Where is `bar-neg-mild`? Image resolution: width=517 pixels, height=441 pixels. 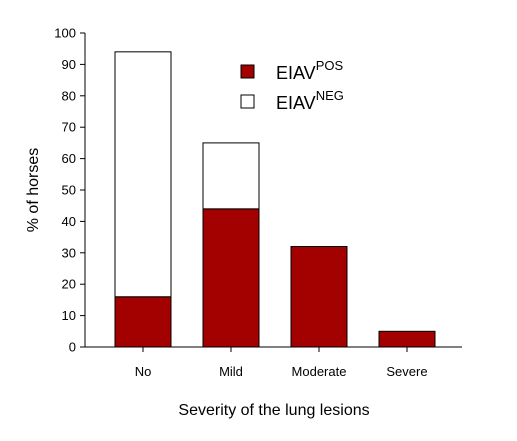
bar-neg-mild is located at coordinates (231, 176).